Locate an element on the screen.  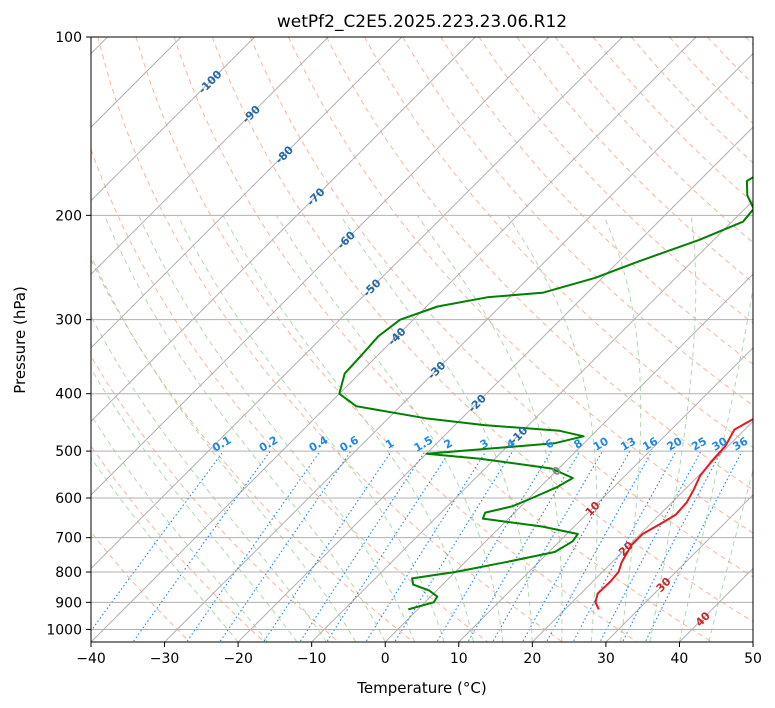
isotherm-label: -70 is located at coordinates (315, 196).